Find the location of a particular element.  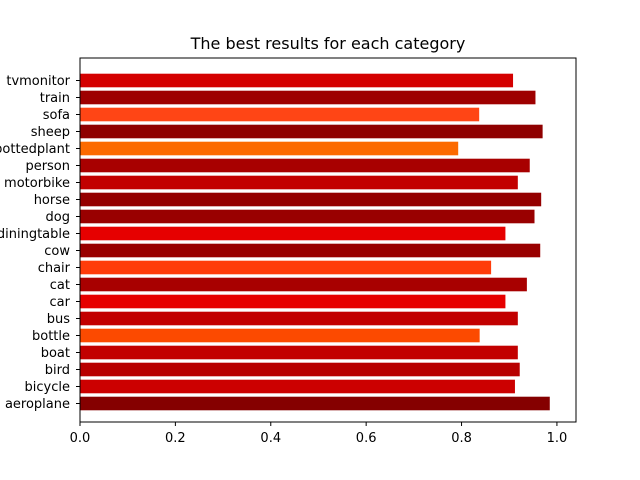

y-tick-label-sofa: sofa is located at coordinates (56, 115).